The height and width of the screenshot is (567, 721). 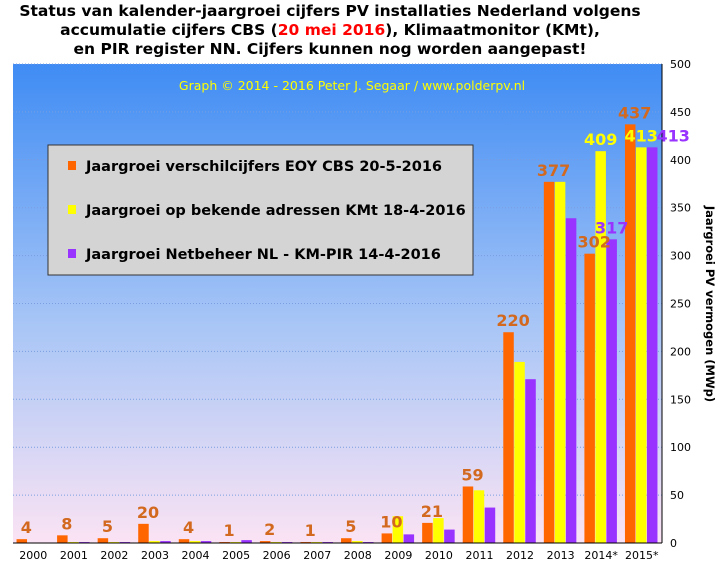 I want to click on data-label-series-3: 317, so click(x=611, y=227).